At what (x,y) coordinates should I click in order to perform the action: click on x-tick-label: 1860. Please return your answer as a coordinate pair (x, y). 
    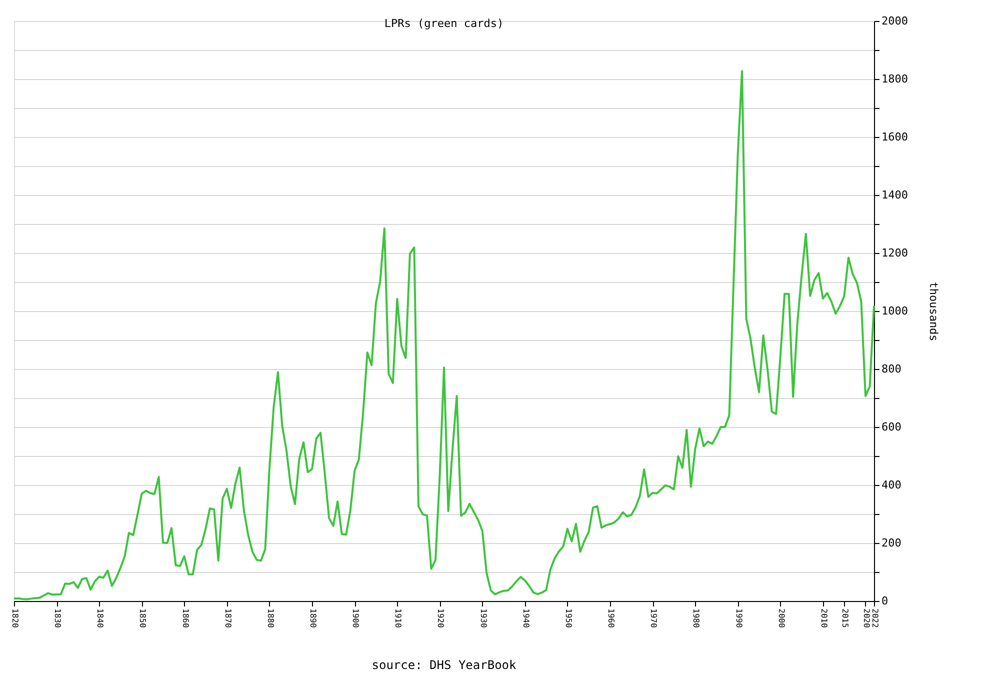
    Looking at the image, I should click on (185, 618).